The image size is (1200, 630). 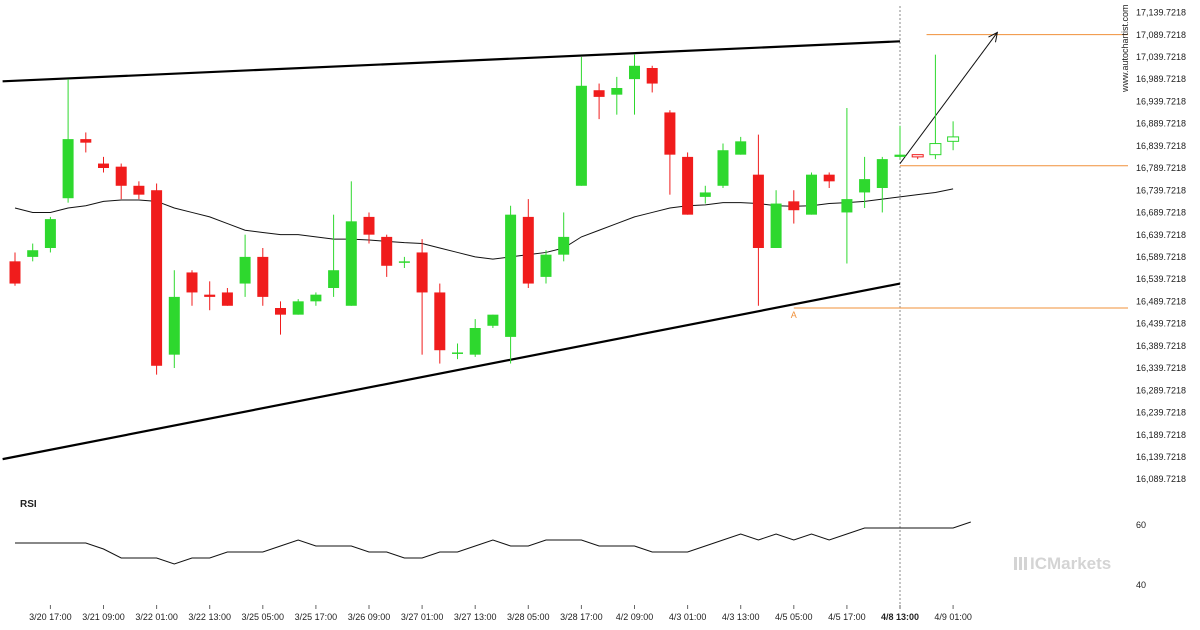 I want to click on price-tick-label: 16,489.7218, so click(x=1161, y=301).